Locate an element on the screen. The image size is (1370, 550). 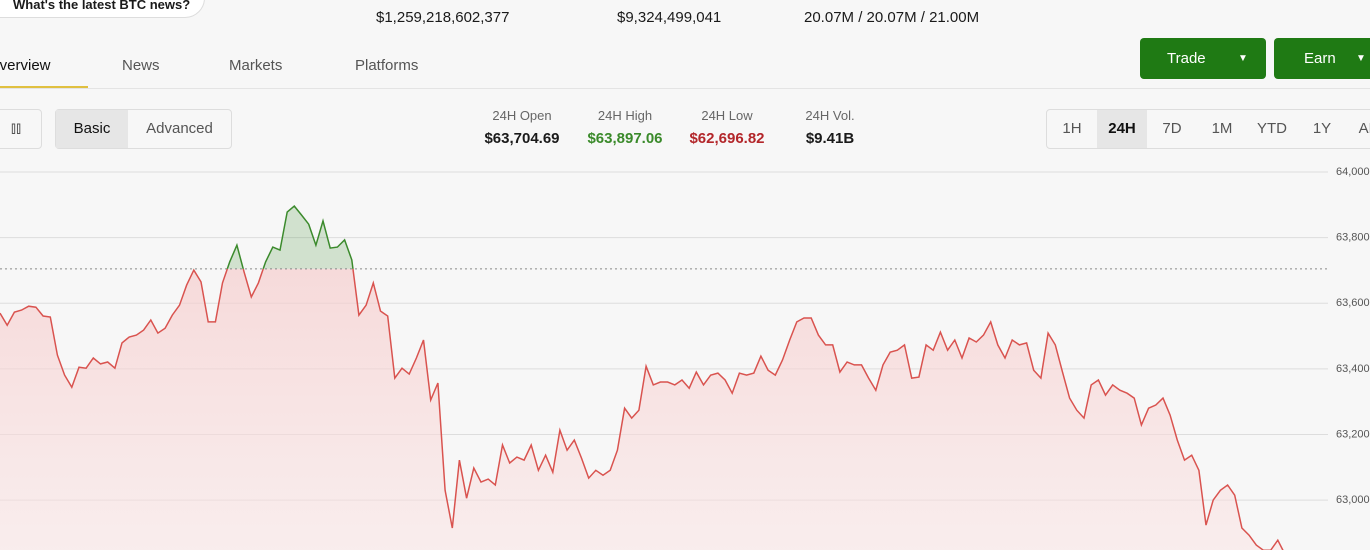
range-option: 1H is located at coordinates (1072, 128).